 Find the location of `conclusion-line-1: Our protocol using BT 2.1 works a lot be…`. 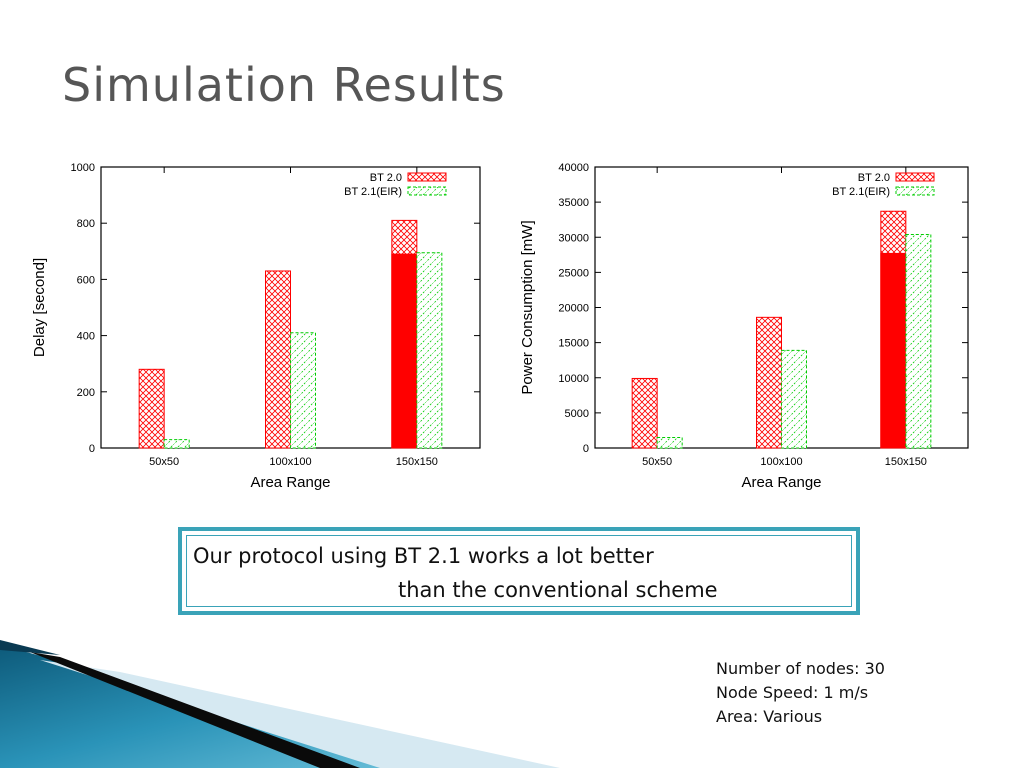

conclusion-line-1: Our protocol using BT 2.1 works a lot be… is located at coordinates (423, 556).